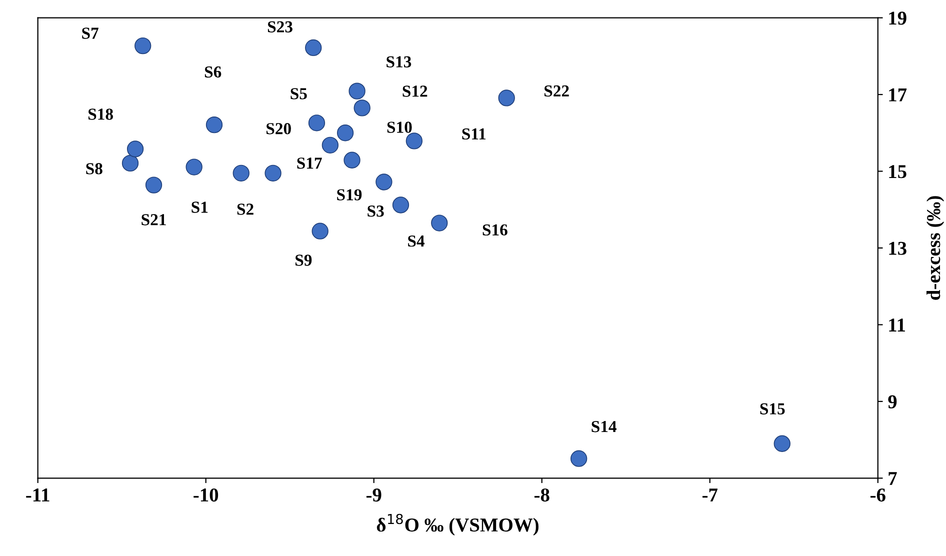 Image resolution: width=946 pixels, height=556 pixels. What do you see at coordinates (415, 91) in the screenshot?
I see `annotation: S12` at bounding box center [415, 91].